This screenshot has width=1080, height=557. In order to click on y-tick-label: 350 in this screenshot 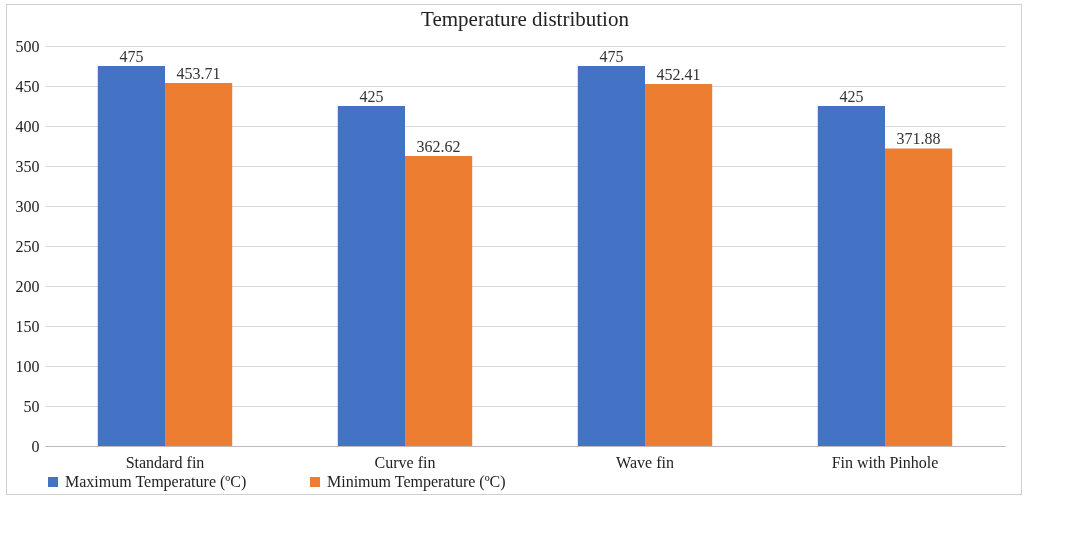, I will do `click(27, 166)`.